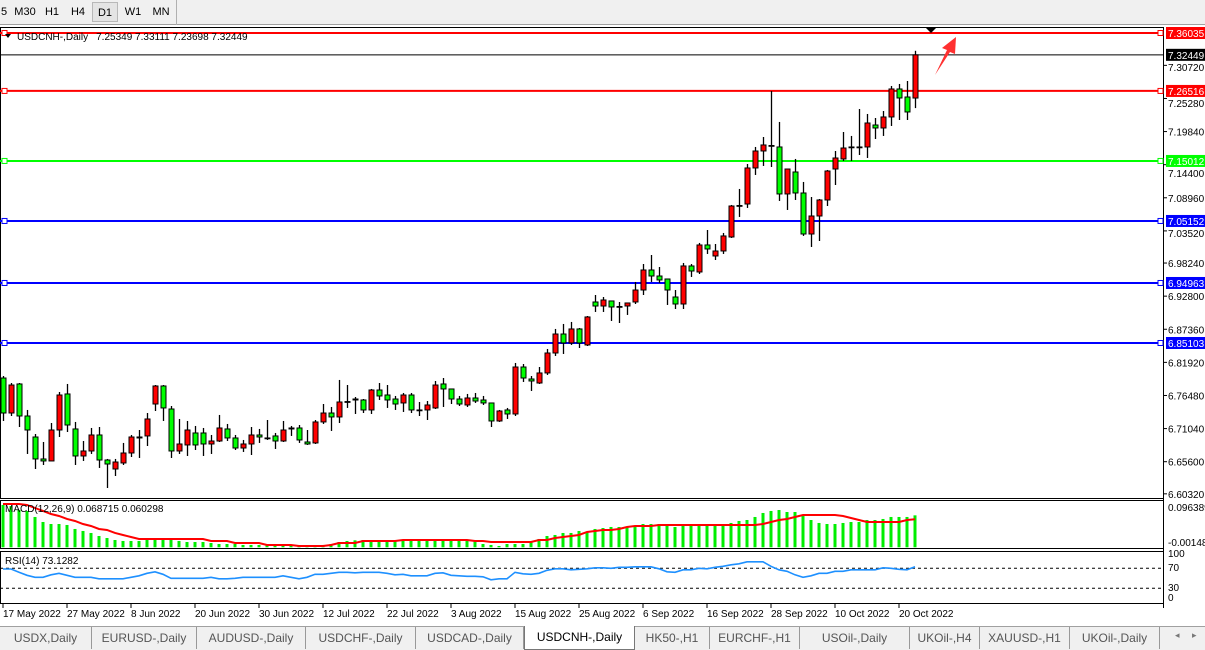 Image resolution: width=1205 pixels, height=650 pixels. Describe the element at coordinates (579, 638) in the screenshot. I see `chart-tab: USDCNH-,Daily` at that location.